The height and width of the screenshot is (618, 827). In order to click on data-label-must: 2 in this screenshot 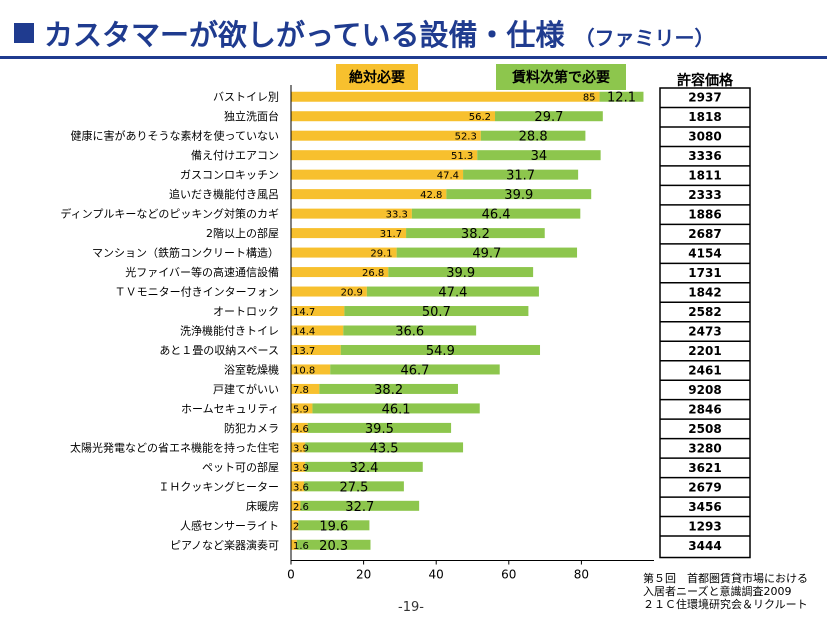, I will do `click(296, 526)`.